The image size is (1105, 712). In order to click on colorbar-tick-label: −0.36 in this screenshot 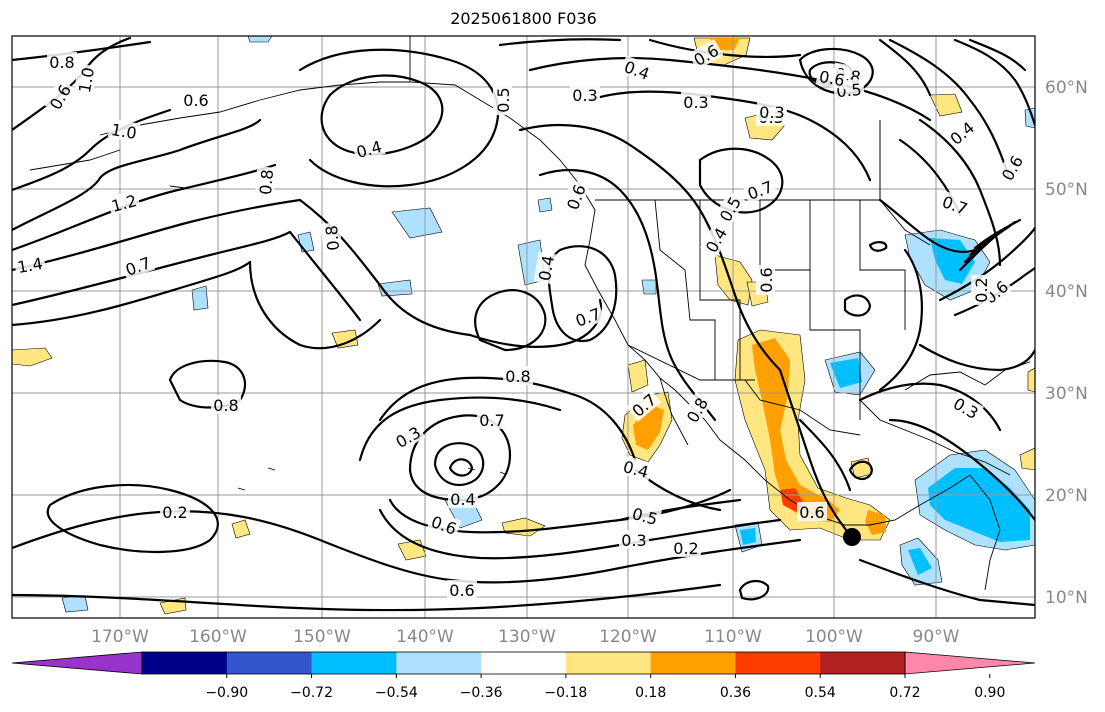, I will do `click(481, 693)`.